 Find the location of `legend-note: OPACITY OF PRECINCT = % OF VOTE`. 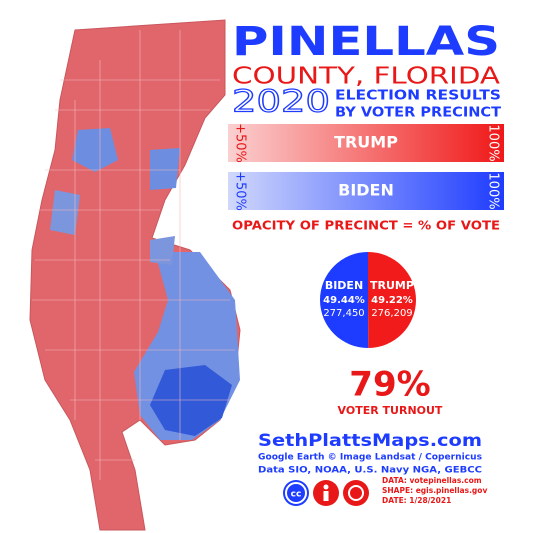

legend-note: OPACITY OF PRECINCT = % OF VOTE is located at coordinates (366, 226).